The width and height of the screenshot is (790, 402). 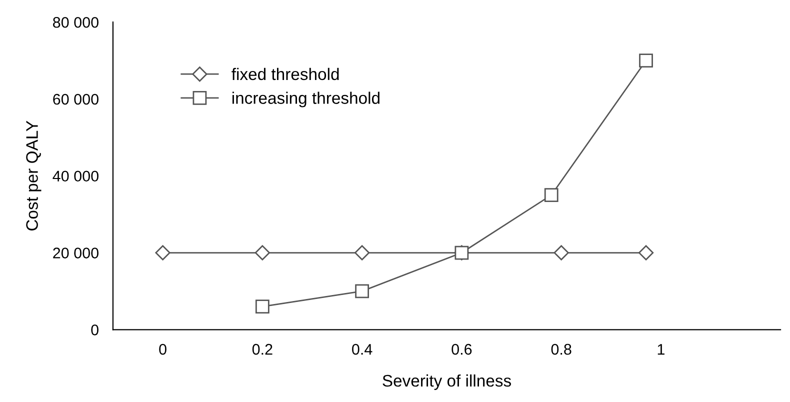 What do you see at coordinates (75, 253) in the screenshot?
I see `y-tick-label: 20 000` at bounding box center [75, 253].